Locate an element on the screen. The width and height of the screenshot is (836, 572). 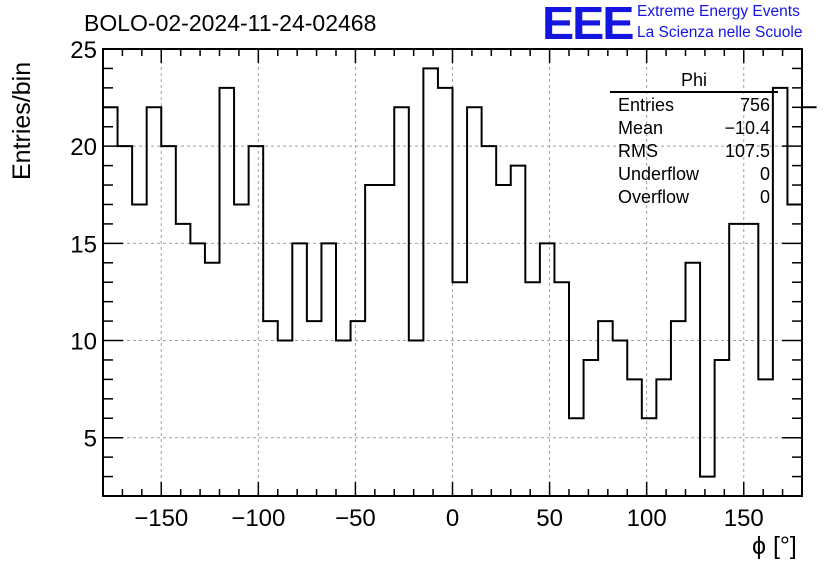
y-tick-label: 10 is located at coordinates (83, 342).